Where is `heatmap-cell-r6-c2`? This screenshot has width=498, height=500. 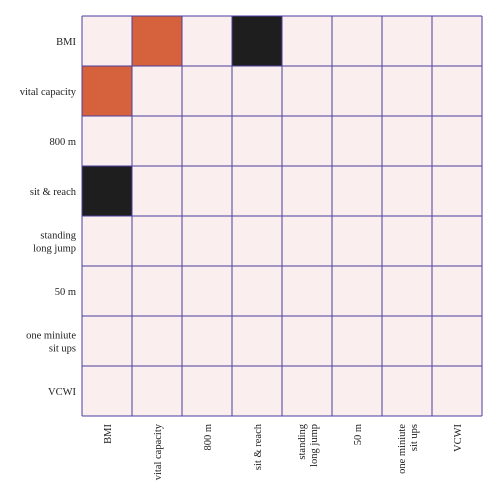
heatmap-cell-r6-c2 is located at coordinates (207, 341).